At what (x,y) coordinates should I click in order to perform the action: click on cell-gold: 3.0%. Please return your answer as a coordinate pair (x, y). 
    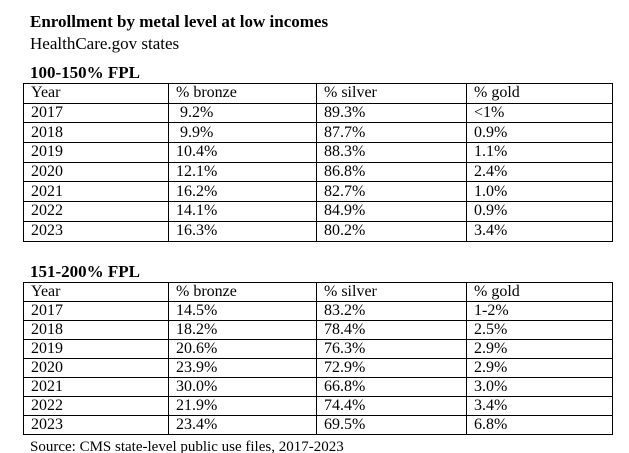
    Looking at the image, I should click on (539, 386).